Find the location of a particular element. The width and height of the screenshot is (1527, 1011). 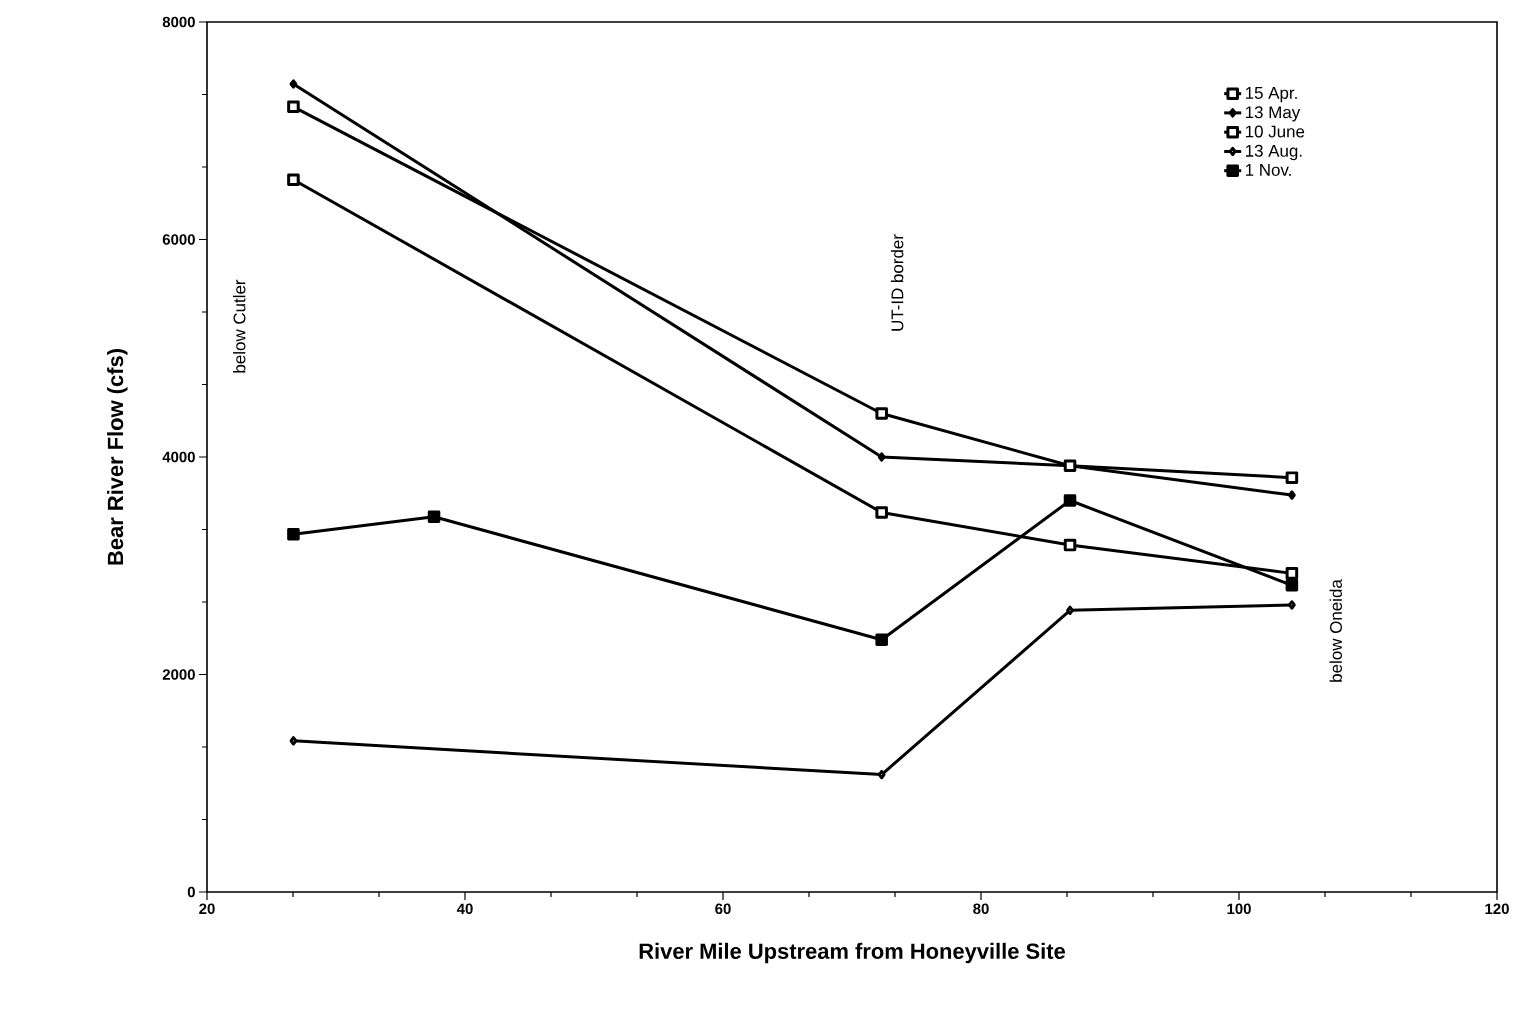

y-tick-label: 4000 is located at coordinates (178, 457).